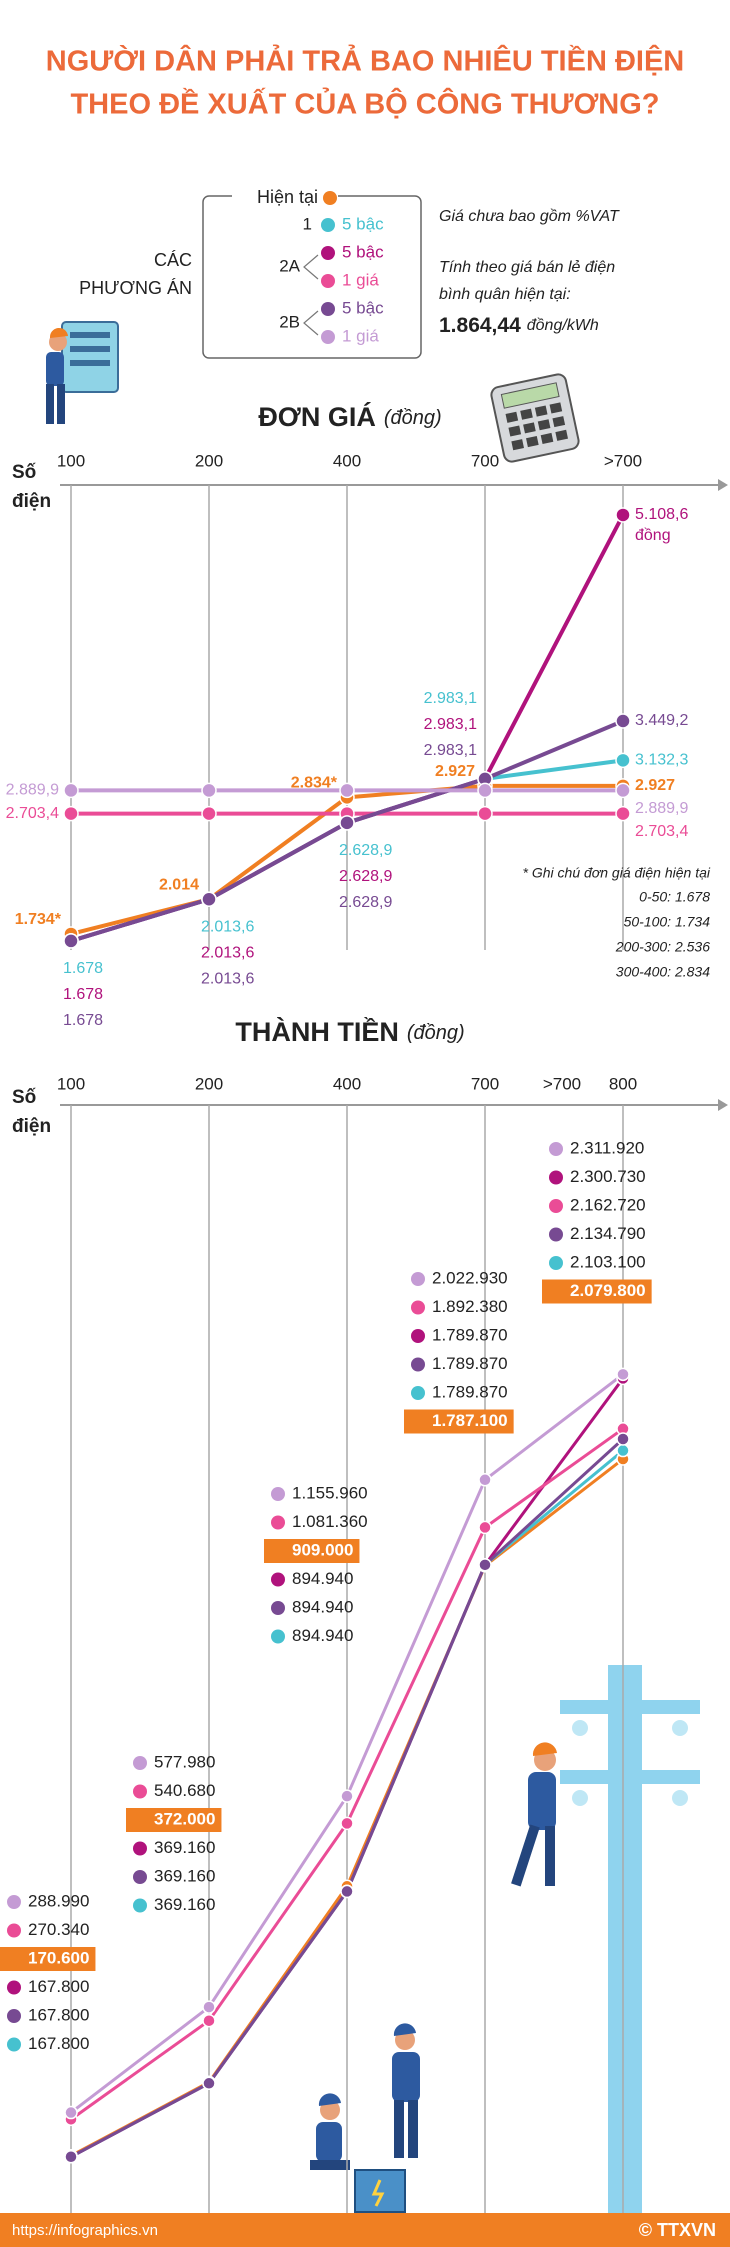 This screenshot has height=2247, width=730. What do you see at coordinates (529, 216) in the screenshot?
I see `vat-note: Giá chưa bao gồm %VAT` at bounding box center [529, 216].